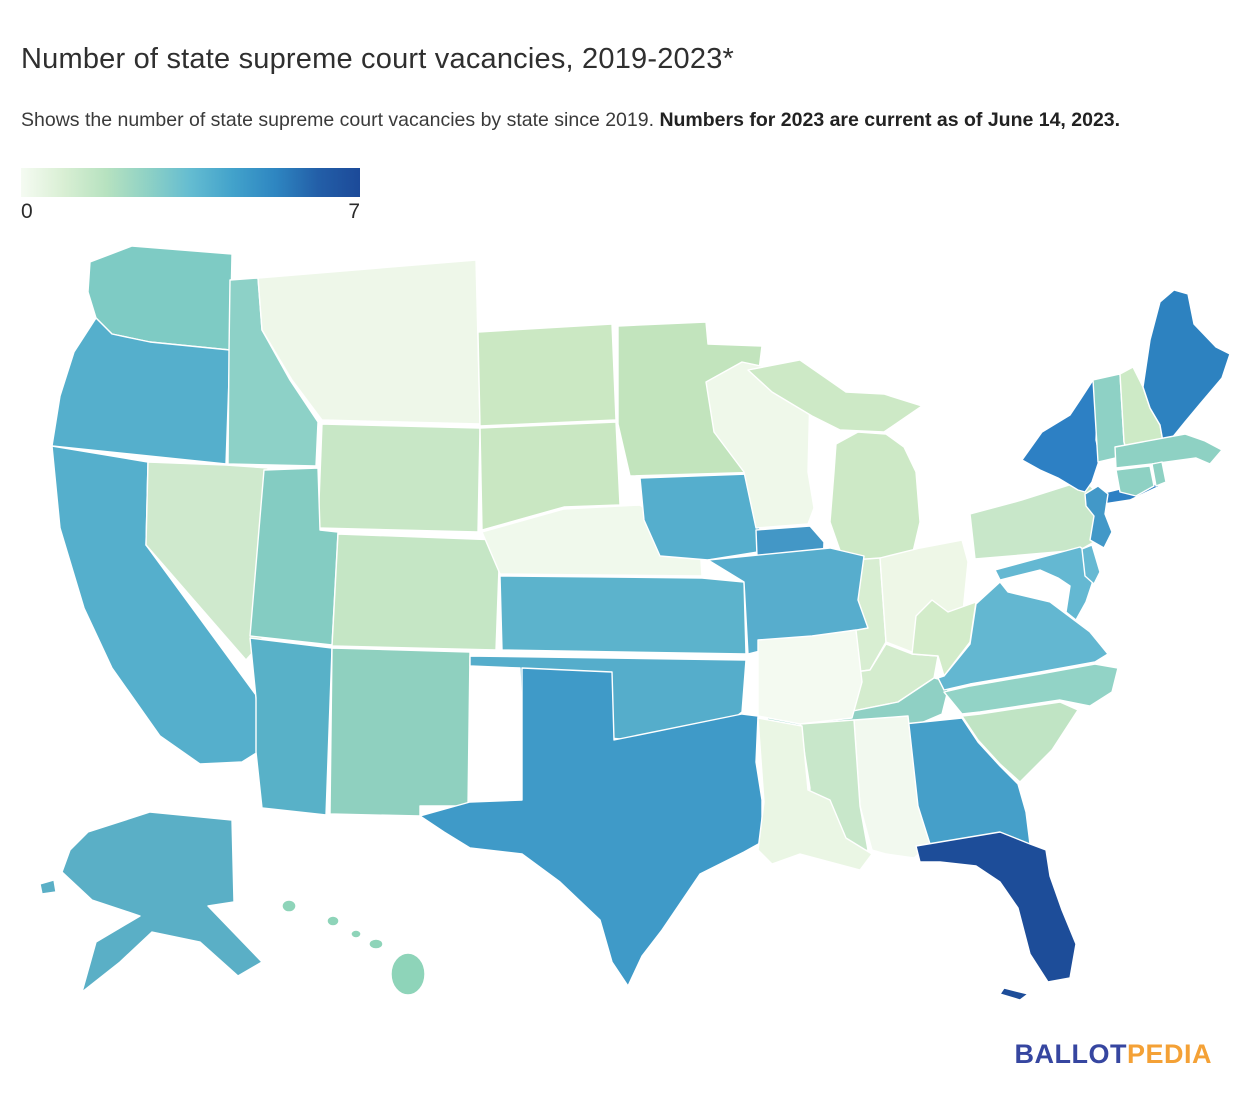  What do you see at coordinates (623, 615) in the screenshot?
I see `state-kansas` at bounding box center [623, 615].